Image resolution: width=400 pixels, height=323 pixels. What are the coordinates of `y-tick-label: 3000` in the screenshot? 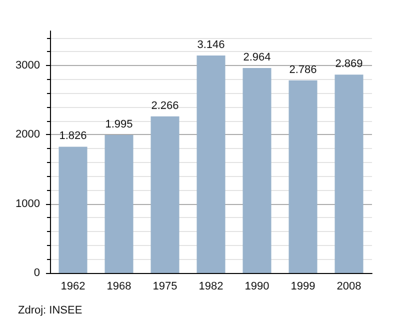 It's located at (28, 66).